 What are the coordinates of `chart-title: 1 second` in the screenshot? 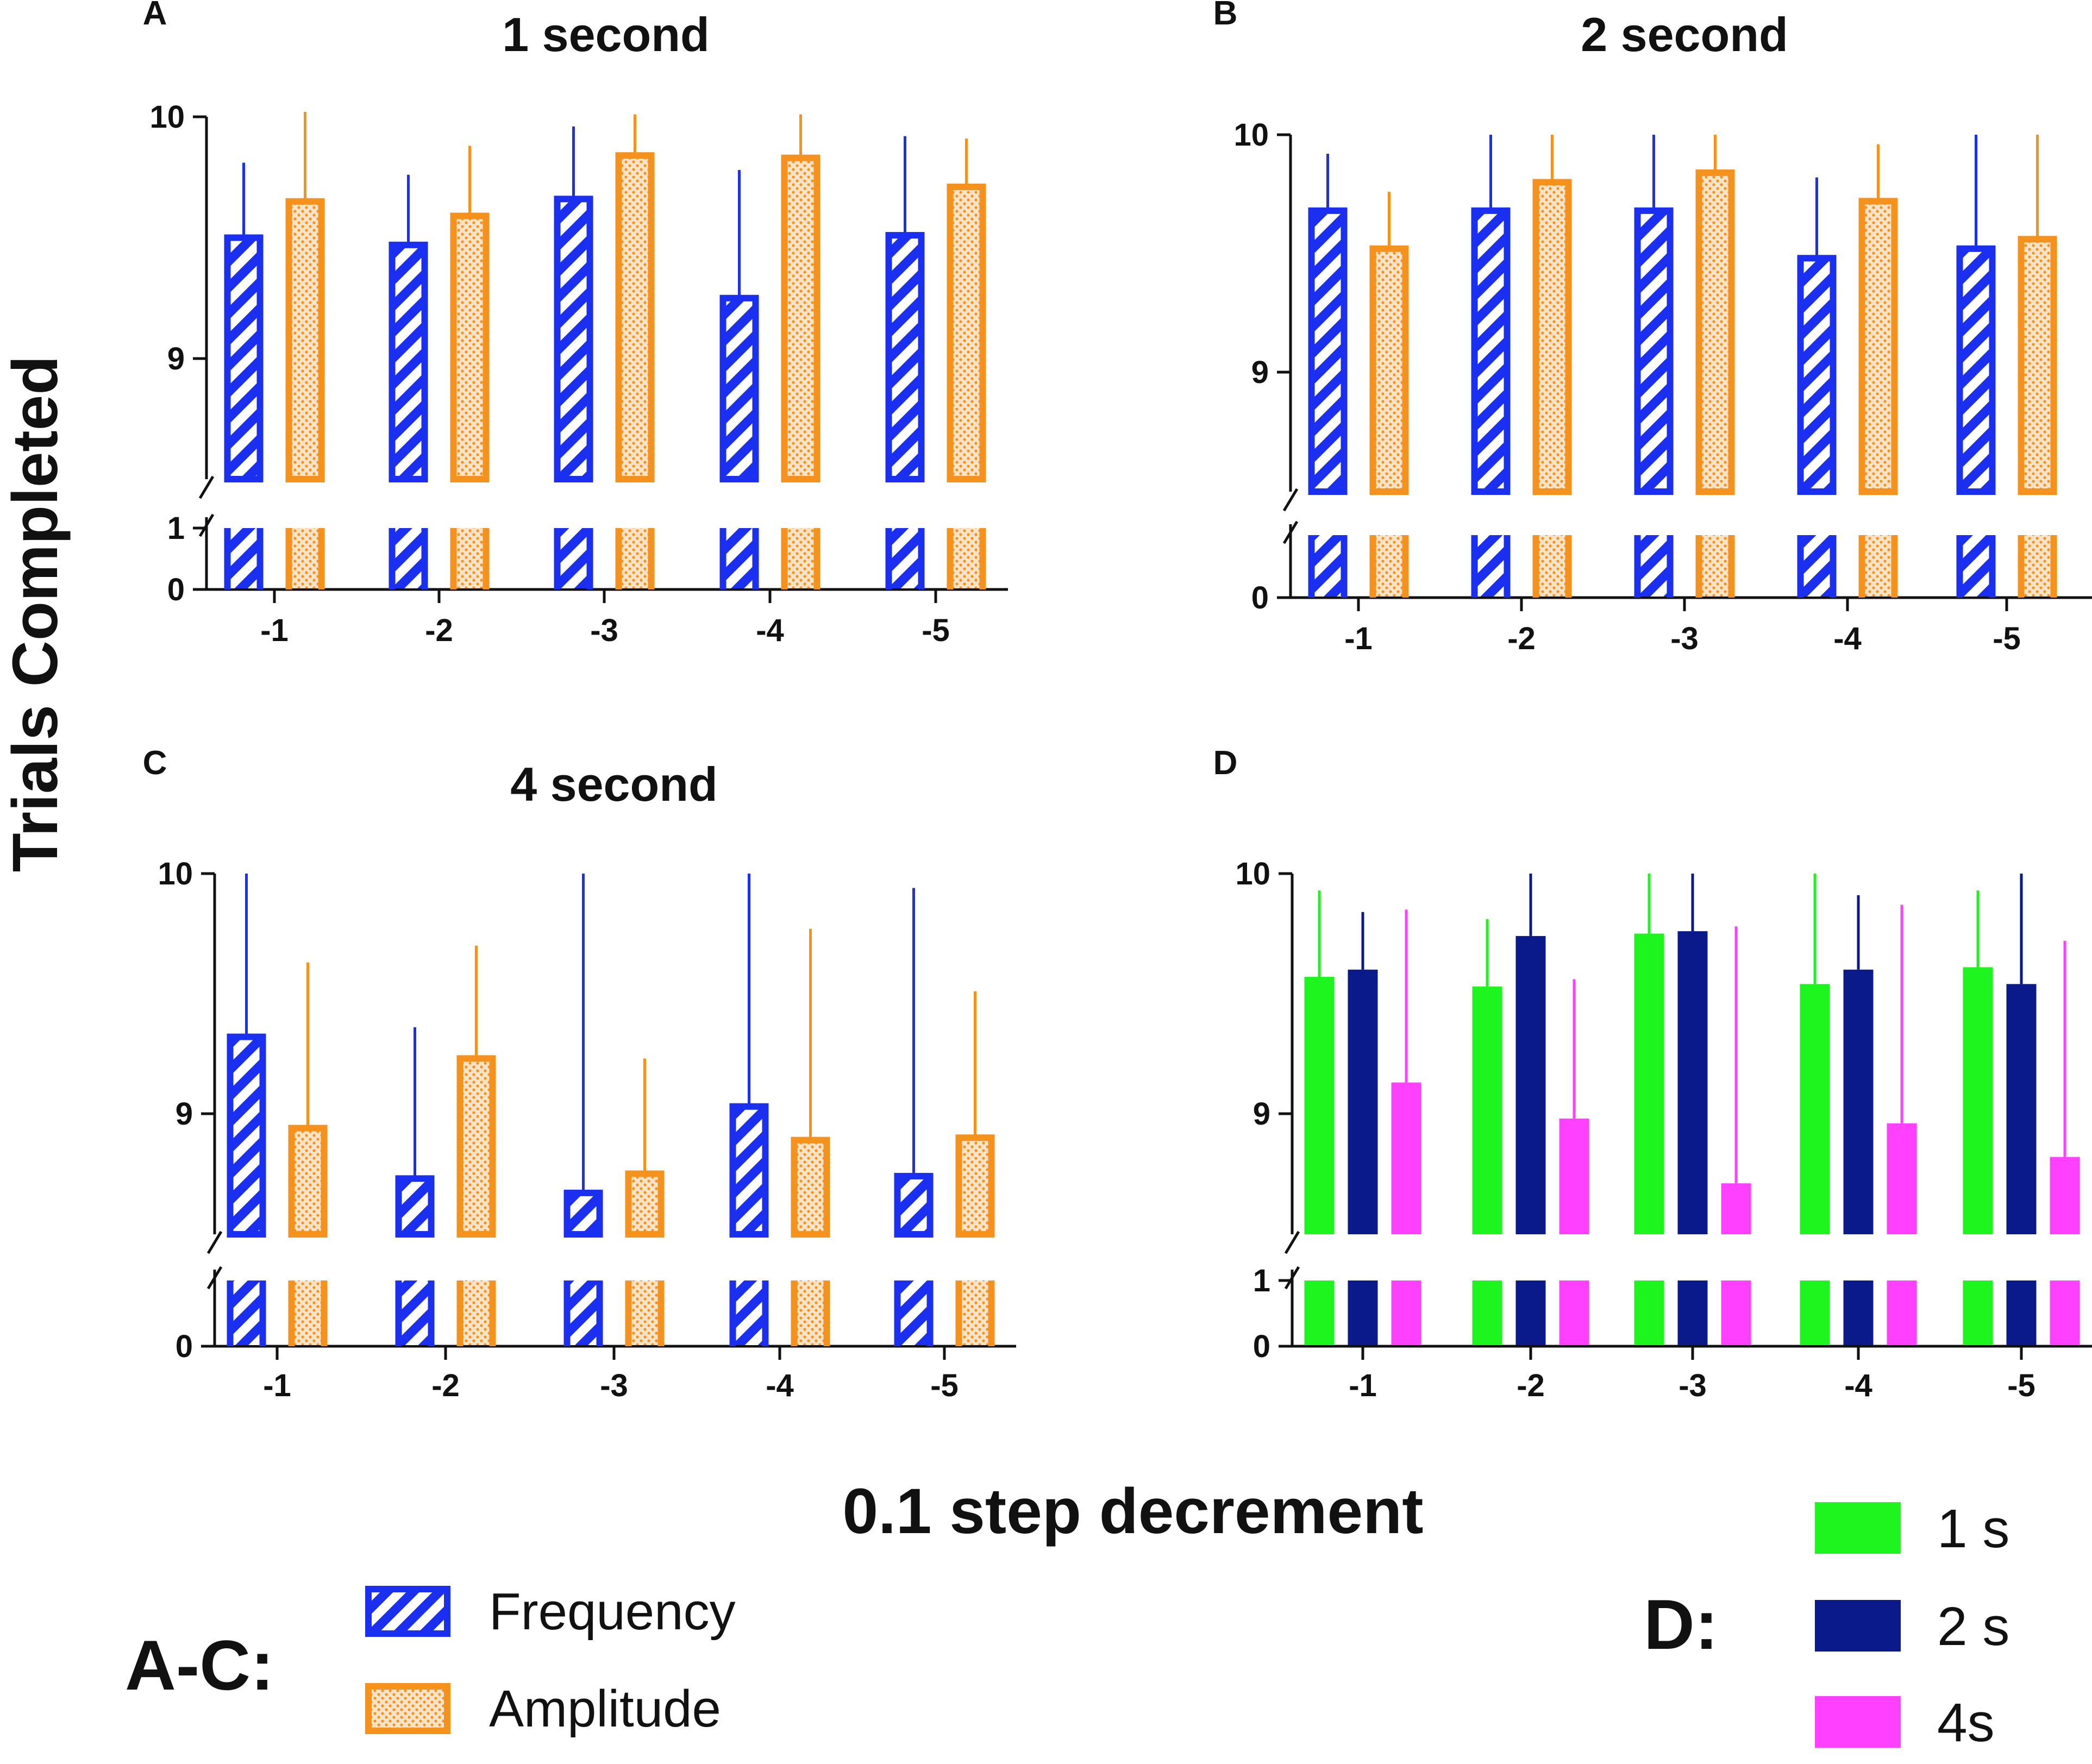 It's located at (605, 34).